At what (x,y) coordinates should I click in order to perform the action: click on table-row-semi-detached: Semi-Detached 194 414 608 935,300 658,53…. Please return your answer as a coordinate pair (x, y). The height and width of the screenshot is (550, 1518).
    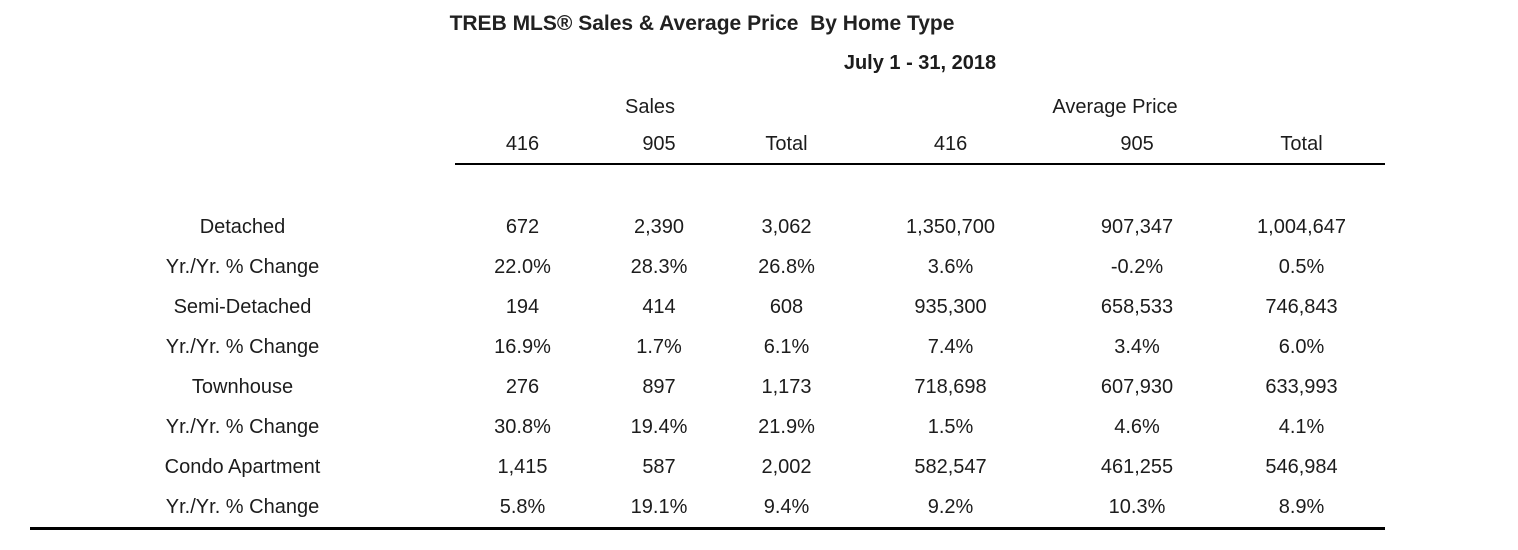
    Looking at the image, I should click on (707, 307).